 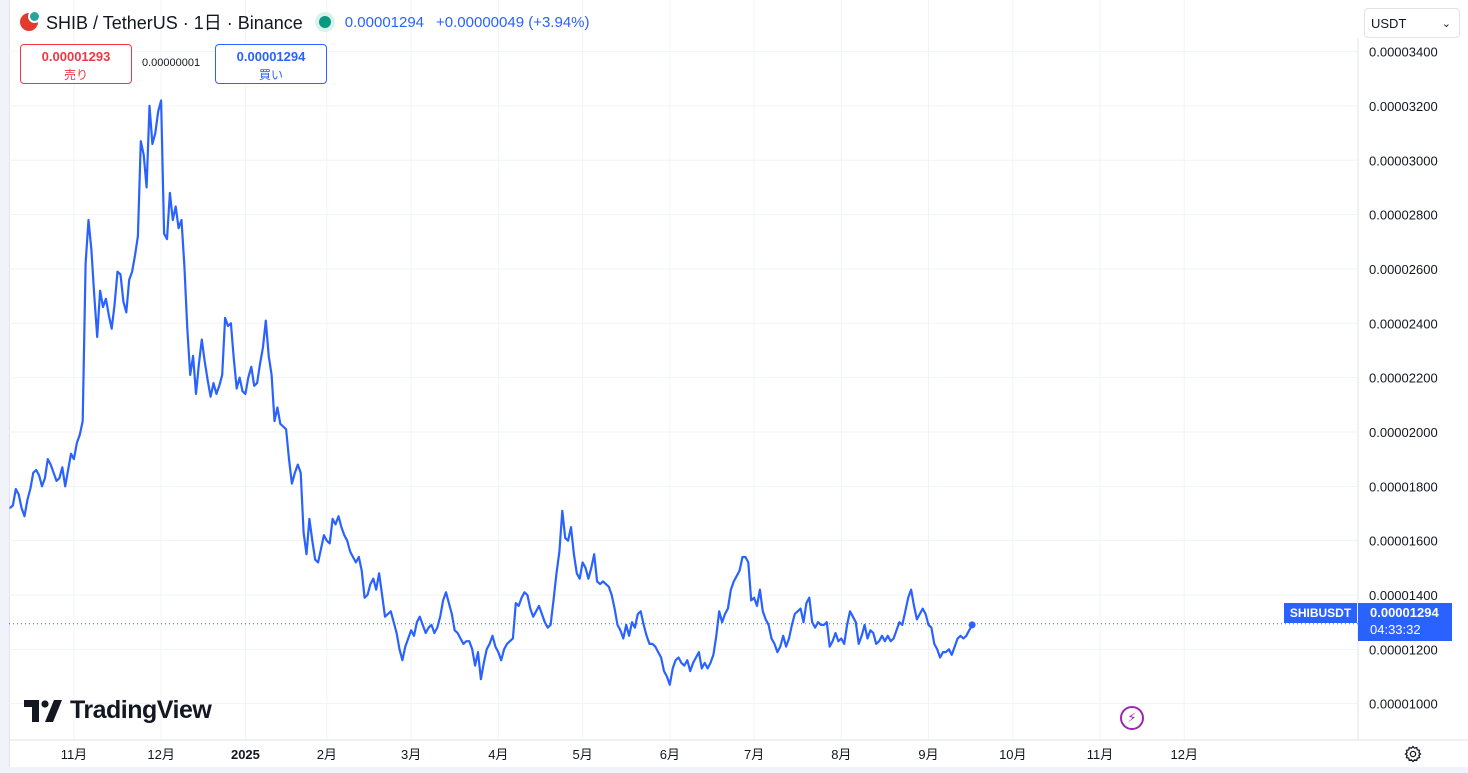 I want to click on y-tick-label: 0.00002600, so click(x=1403, y=269).